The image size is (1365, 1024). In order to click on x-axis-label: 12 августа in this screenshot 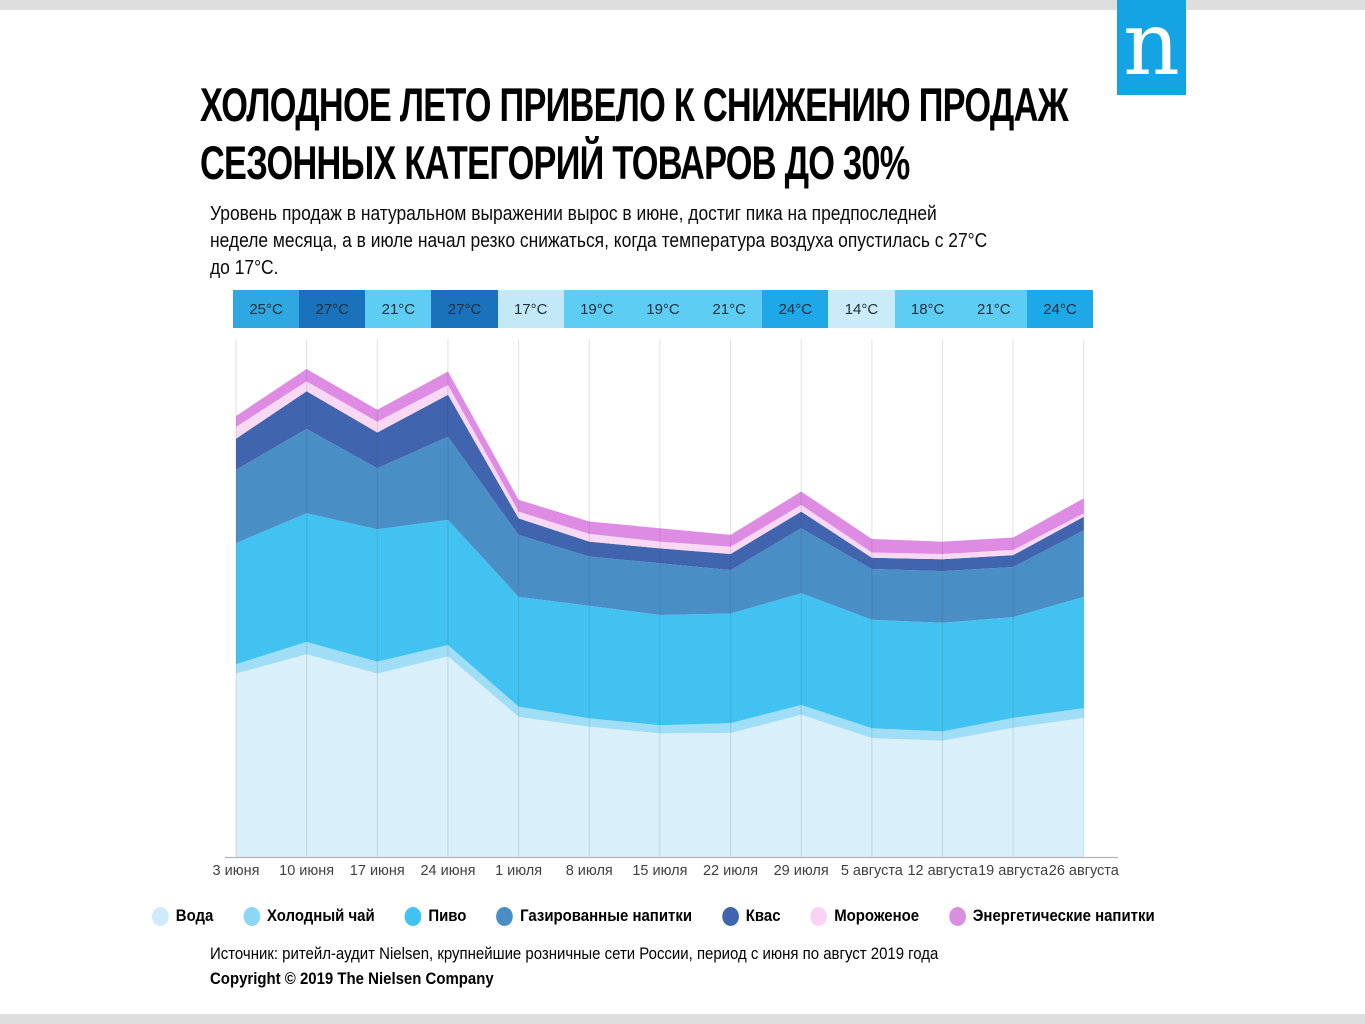, I will do `click(942, 871)`.